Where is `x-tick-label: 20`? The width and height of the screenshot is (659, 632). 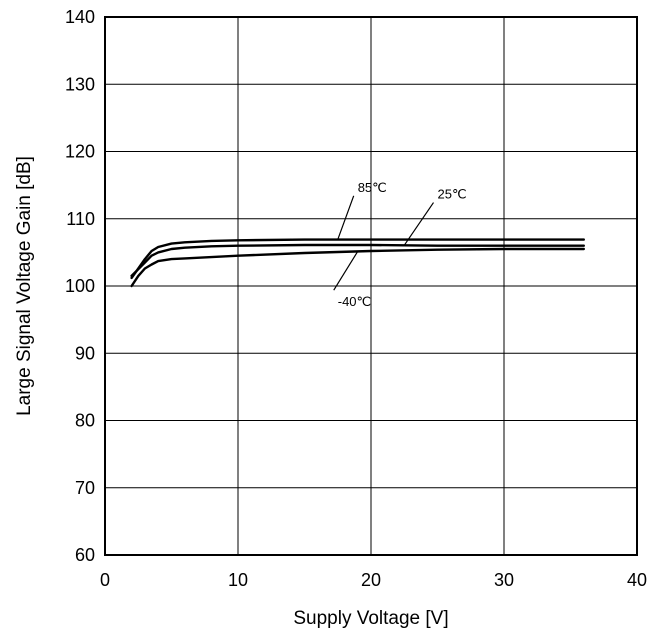 x-tick-label: 20 is located at coordinates (371, 580).